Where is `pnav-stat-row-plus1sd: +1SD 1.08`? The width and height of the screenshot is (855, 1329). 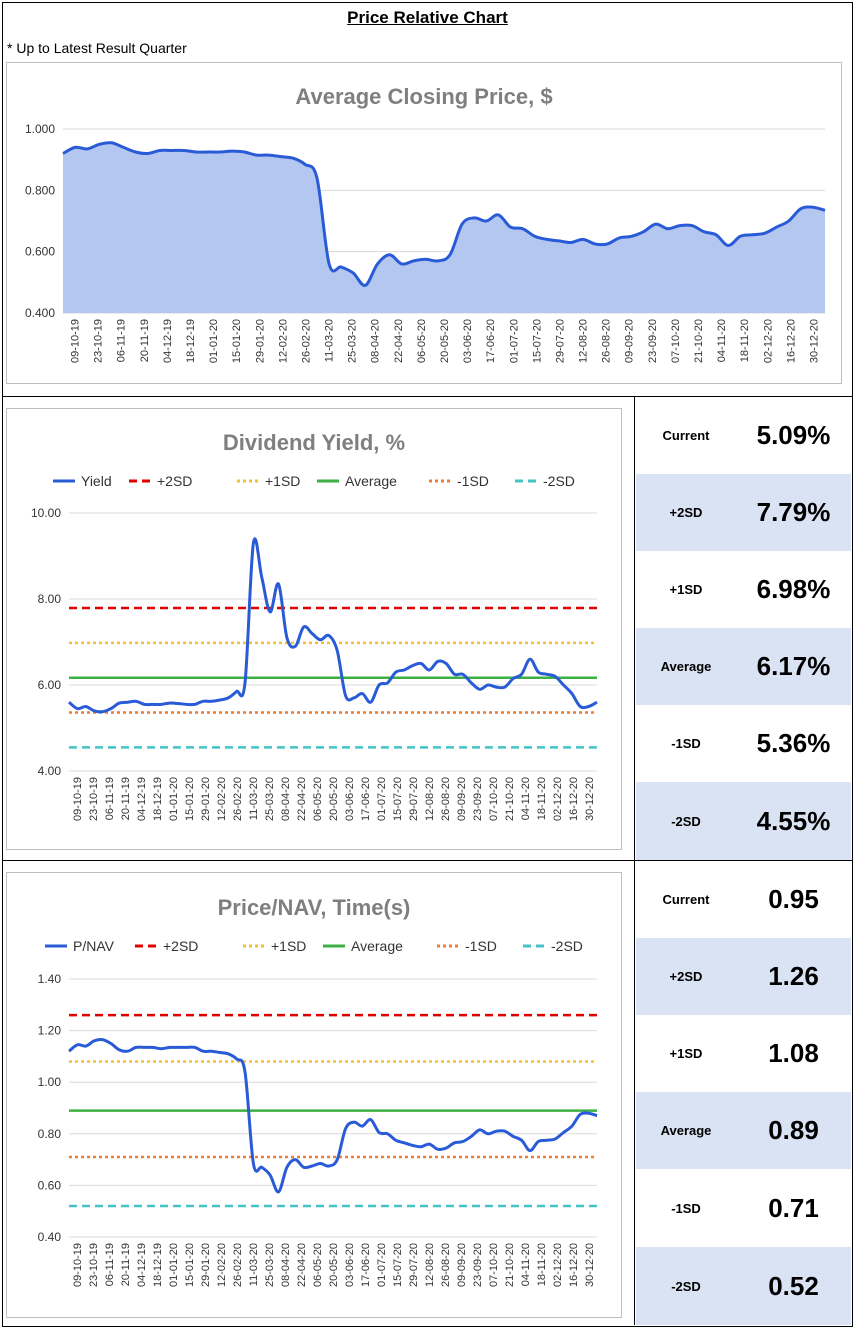 pnav-stat-row-plus1sd: +1SD 1.08 is located at coordinates (743, 1053).